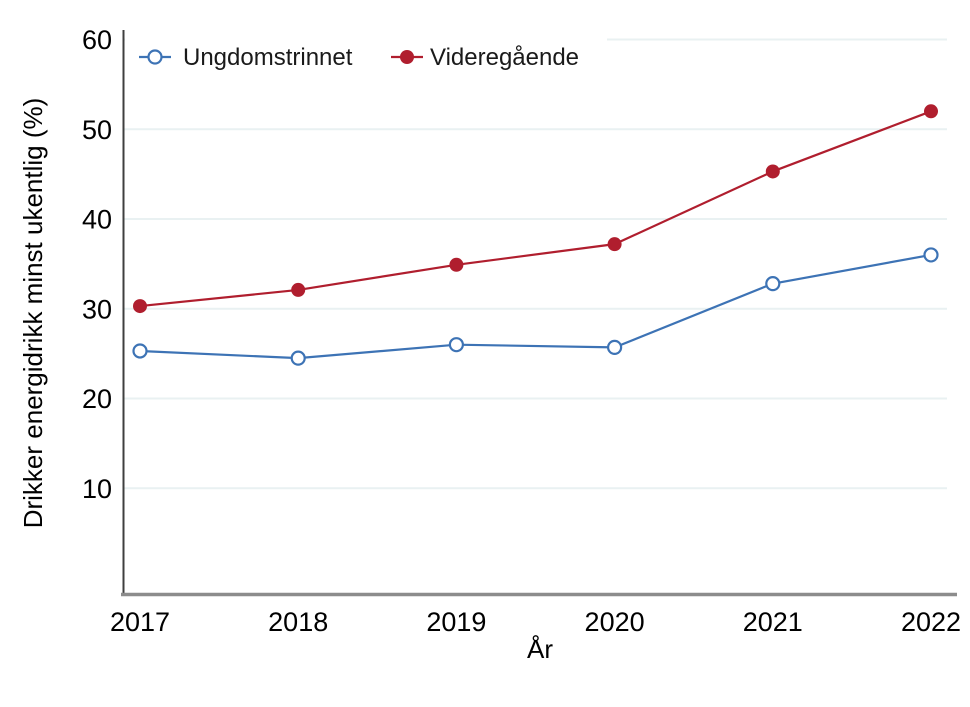 The width and height of the screenshot is (970, 707). I want to click on y-tick-label-50: 50, so click(97, 130).